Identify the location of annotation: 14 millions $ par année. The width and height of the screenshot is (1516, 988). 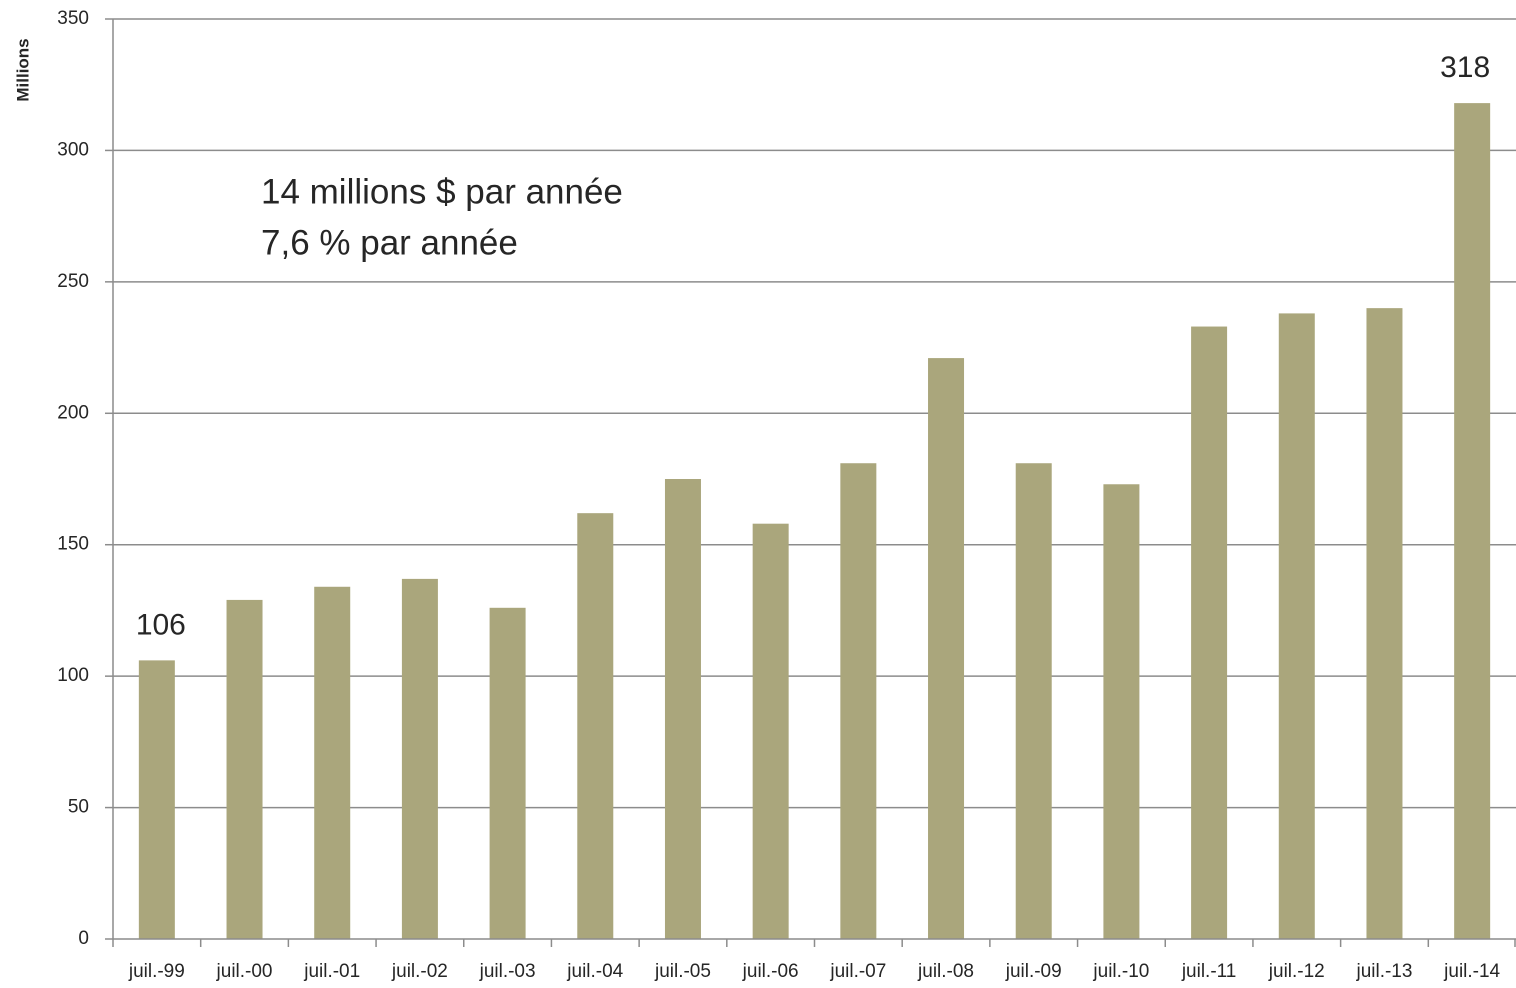
(442, 191).